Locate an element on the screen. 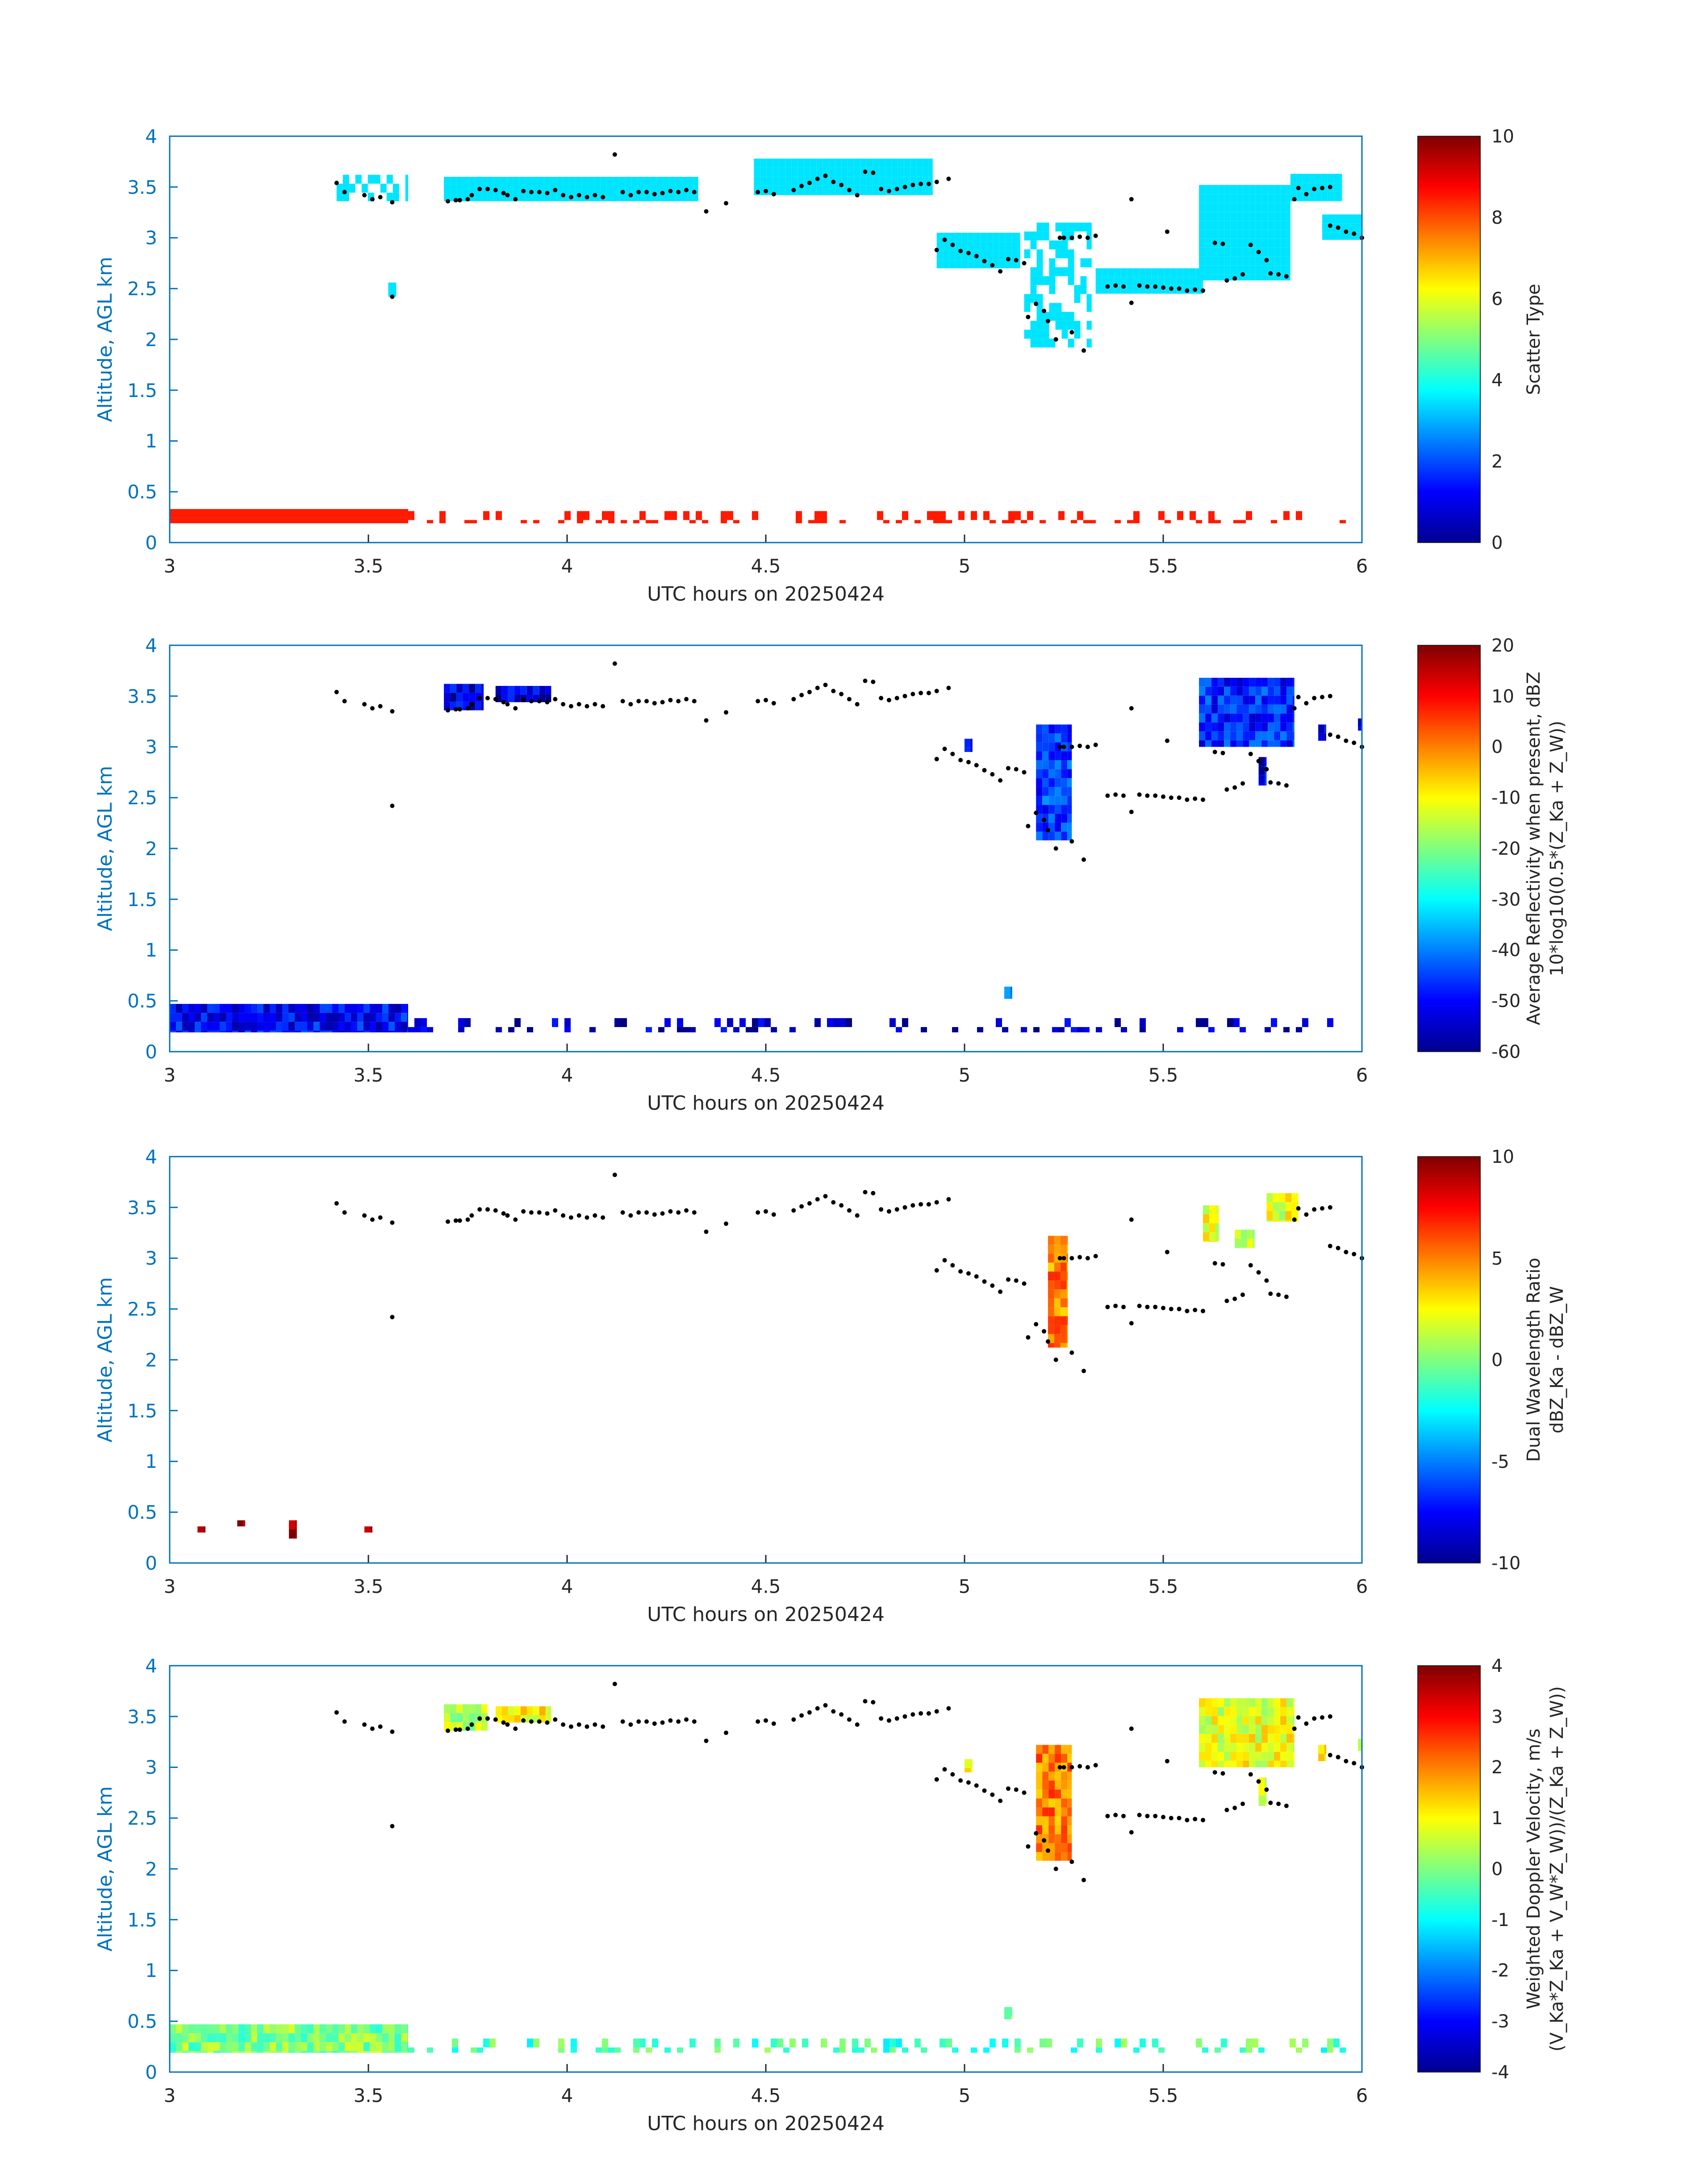 This screenshot has width=1708, height=2177. panel-4-axes-frame is located at coordinates (766, 1869).